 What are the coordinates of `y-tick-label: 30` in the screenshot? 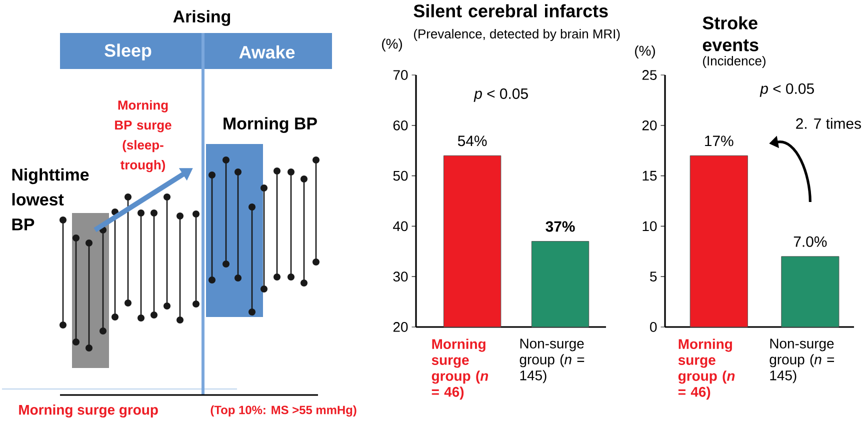 It's located at (400, 277).